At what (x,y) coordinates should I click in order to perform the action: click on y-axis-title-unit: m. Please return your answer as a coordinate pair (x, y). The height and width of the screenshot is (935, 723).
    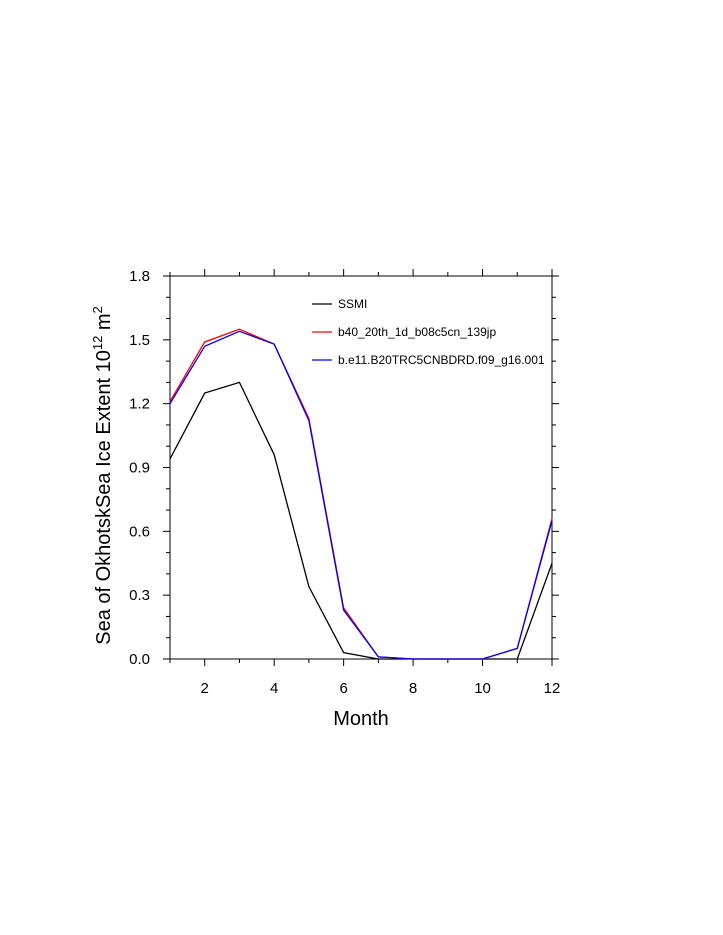
    Looking at the image, I should click on (104, 324).